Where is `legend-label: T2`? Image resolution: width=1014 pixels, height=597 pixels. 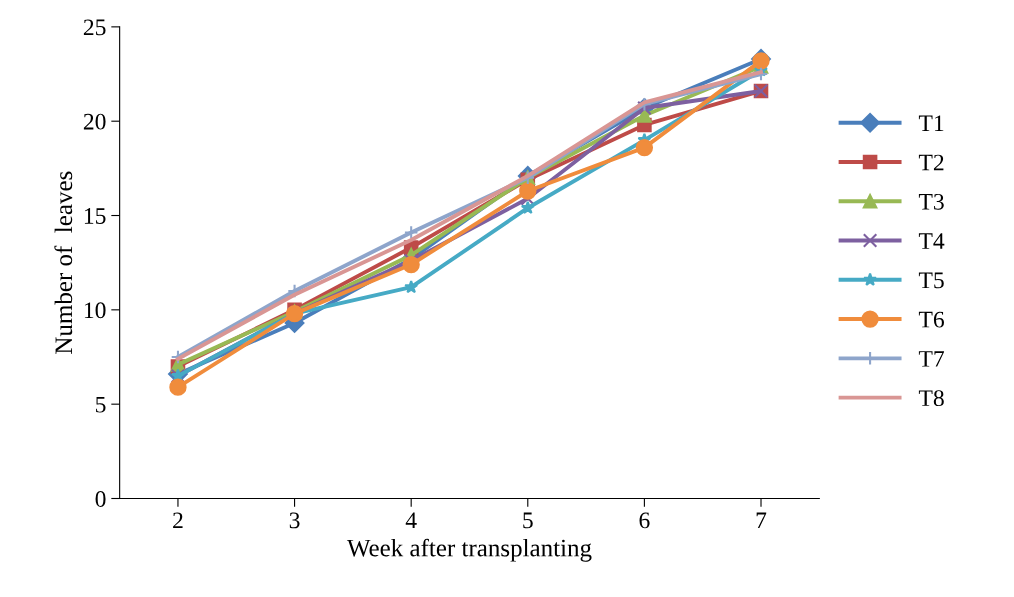
legend-label: T2 is located at coordinates (931, 162).